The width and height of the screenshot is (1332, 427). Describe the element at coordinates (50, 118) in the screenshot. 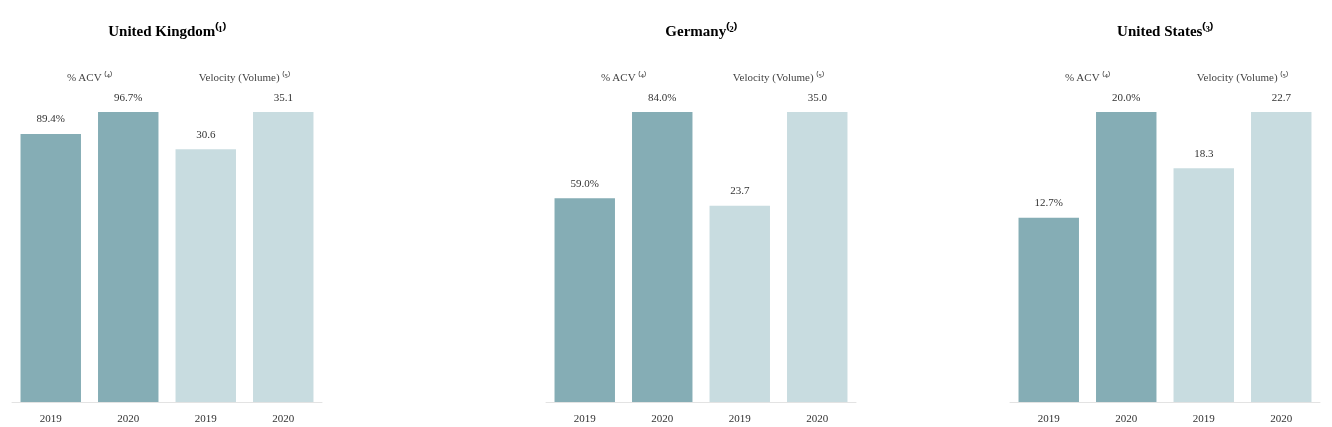

I see `data-label: 89.4%` at that location.